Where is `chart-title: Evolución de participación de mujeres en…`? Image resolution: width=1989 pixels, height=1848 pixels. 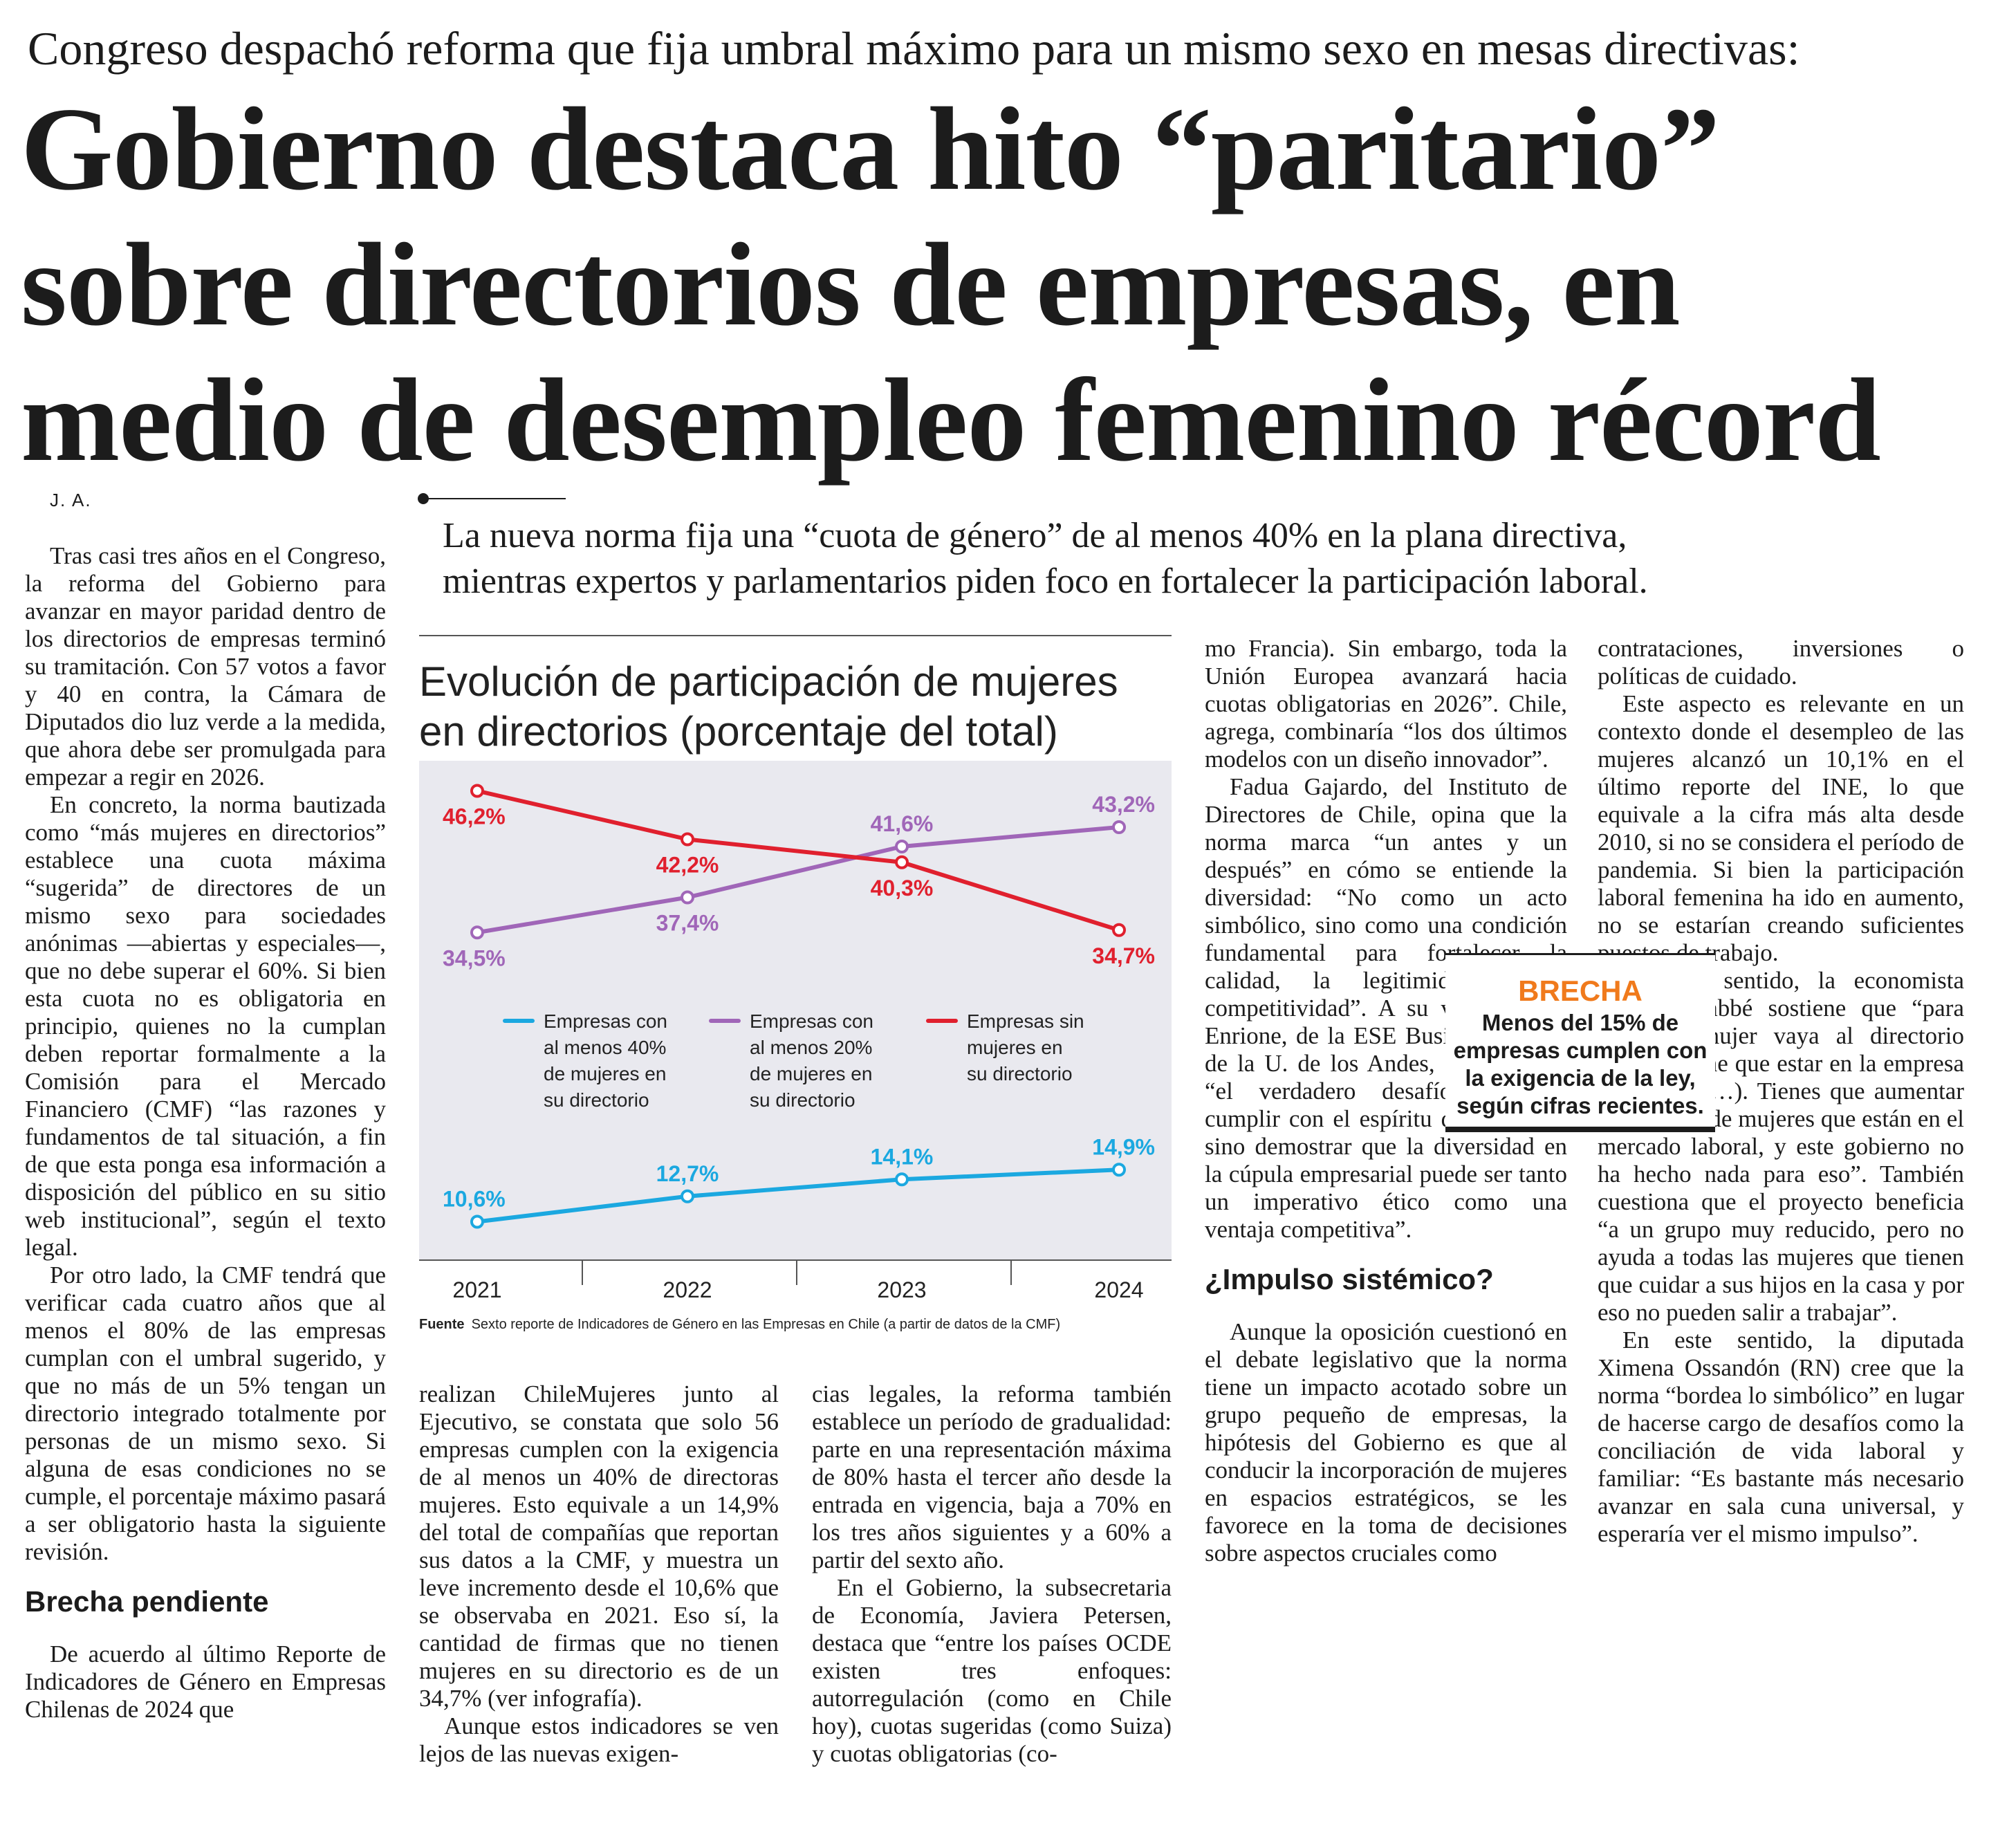
chart-title: Evolución de participación de mujeres en… is located at coordinates (796, 707).